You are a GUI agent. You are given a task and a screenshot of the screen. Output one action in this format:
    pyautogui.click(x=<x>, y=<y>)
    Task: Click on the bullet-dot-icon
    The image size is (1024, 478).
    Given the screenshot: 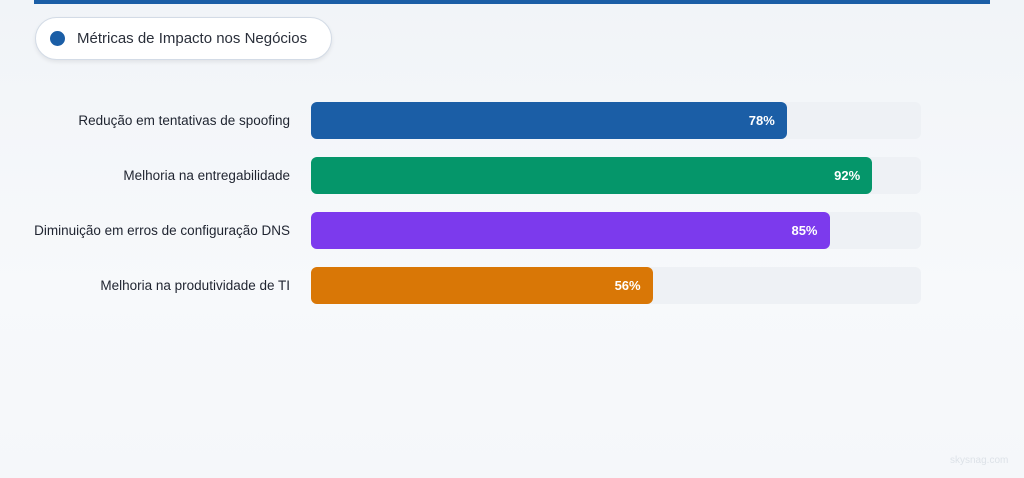 What is the action you would take?
    pyautogui.click(x=57, y=38)
    